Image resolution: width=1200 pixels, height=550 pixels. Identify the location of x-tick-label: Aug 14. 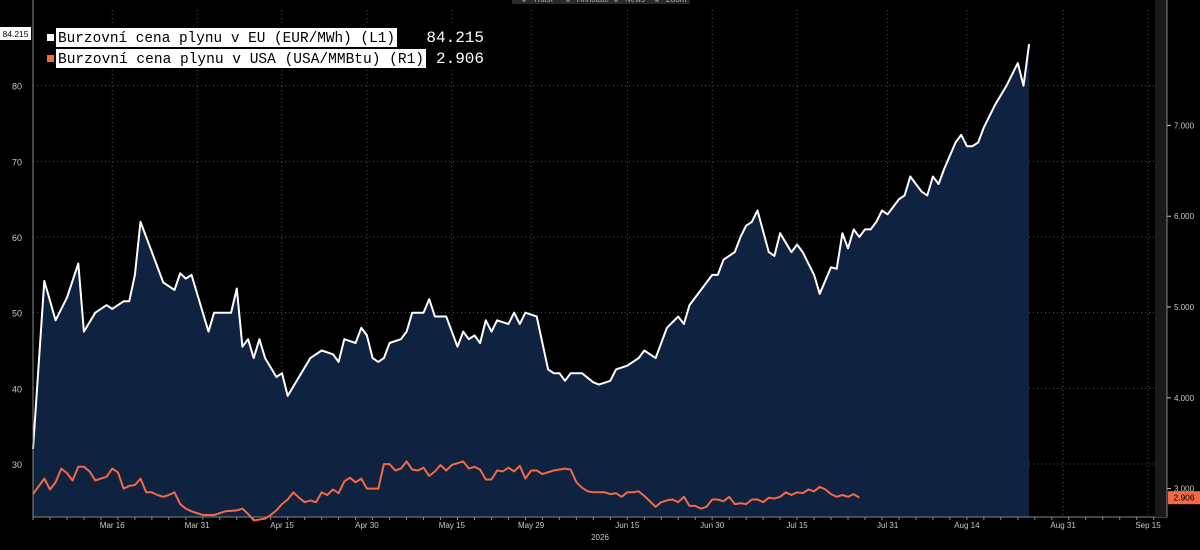
(967, 525).